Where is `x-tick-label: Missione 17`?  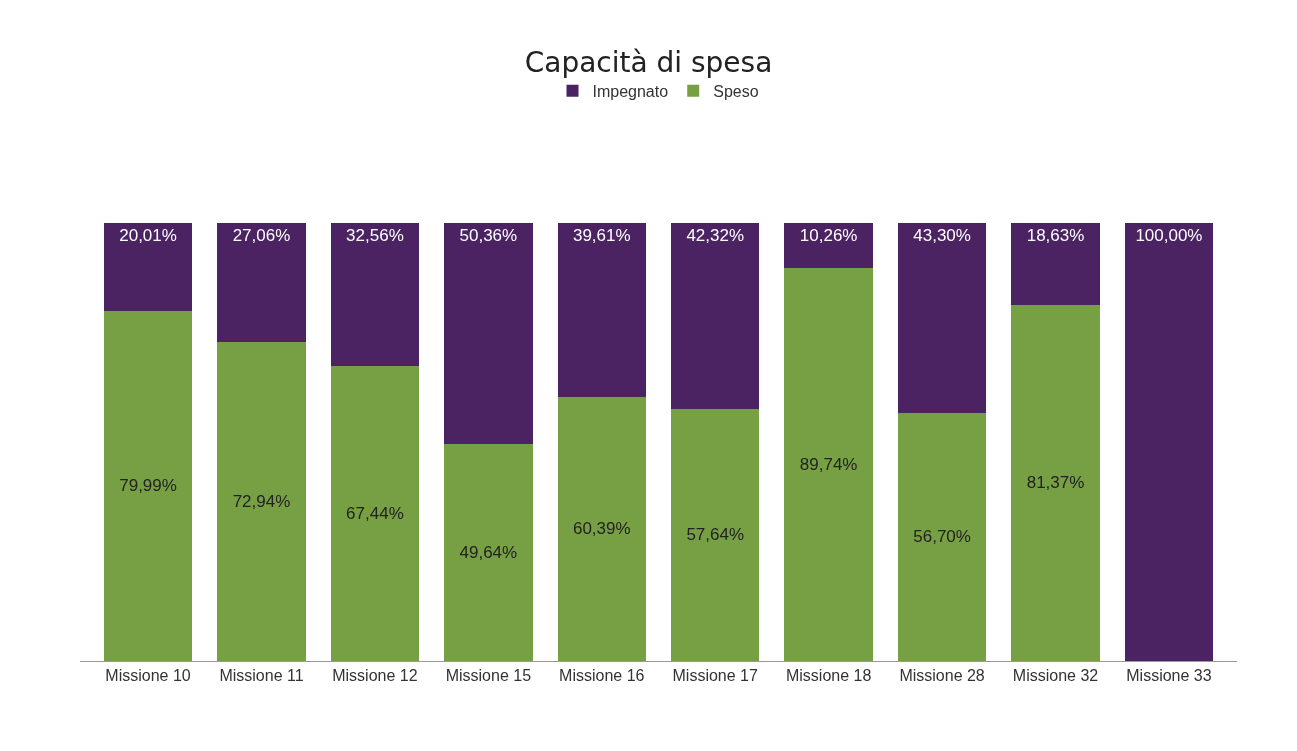 x-tick-label: Missione 17 is located at coordinates (715, 676).